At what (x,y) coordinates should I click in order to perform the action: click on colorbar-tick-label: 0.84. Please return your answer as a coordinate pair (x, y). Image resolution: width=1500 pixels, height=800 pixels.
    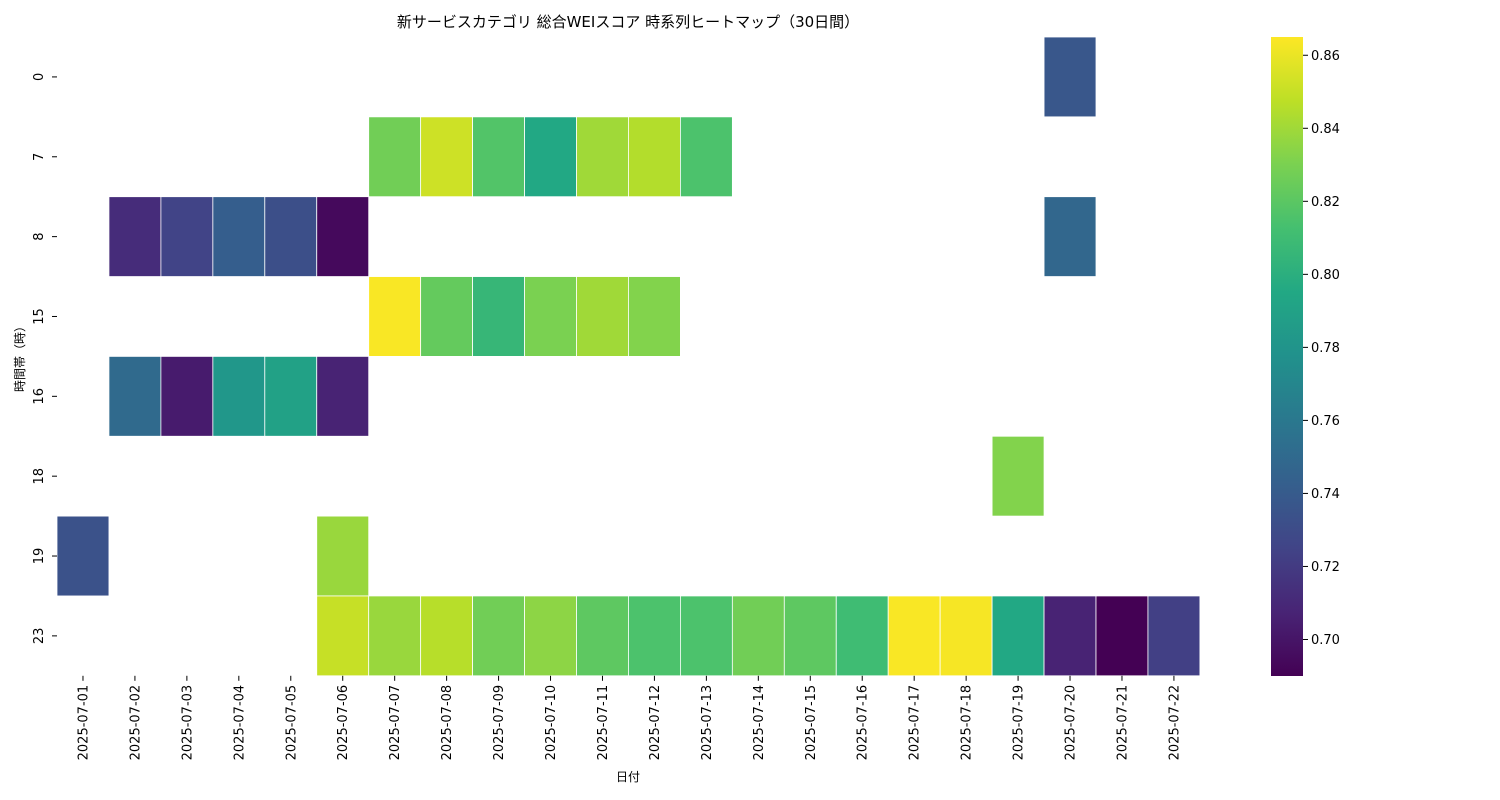
    Looking at the image, I should click on (1325, 129).